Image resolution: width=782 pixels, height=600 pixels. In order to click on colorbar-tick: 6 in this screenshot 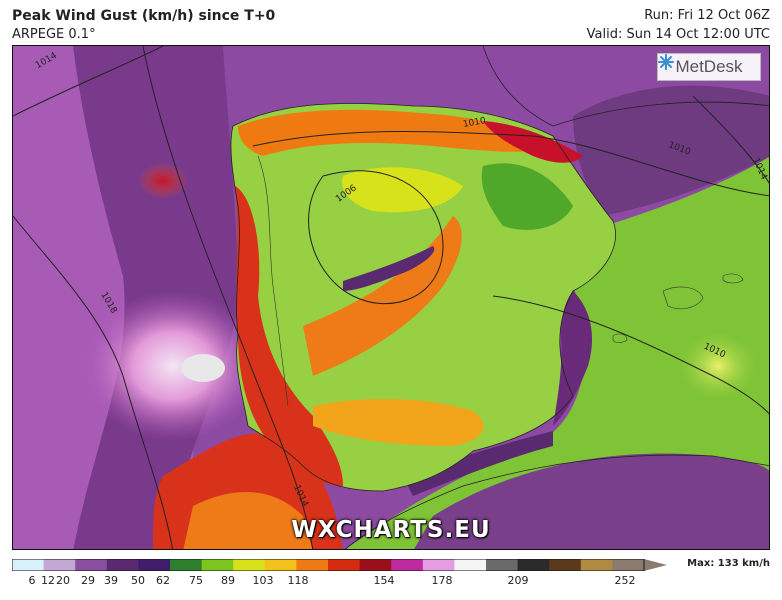, I will do `click(32, 580)`.